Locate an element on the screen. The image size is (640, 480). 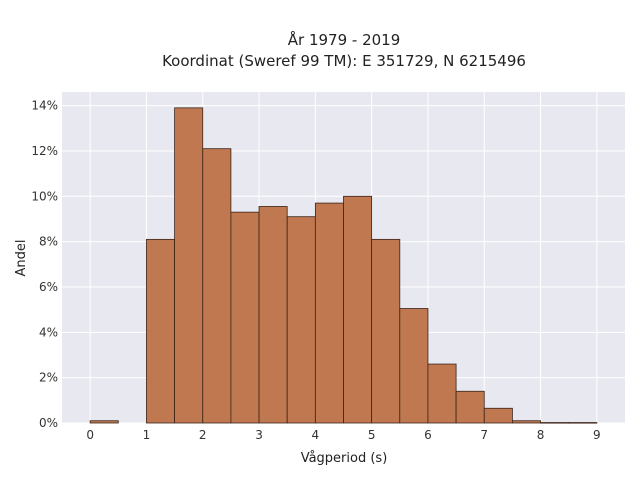
y-axis-label: Andel is located at coordinates (21, 258).